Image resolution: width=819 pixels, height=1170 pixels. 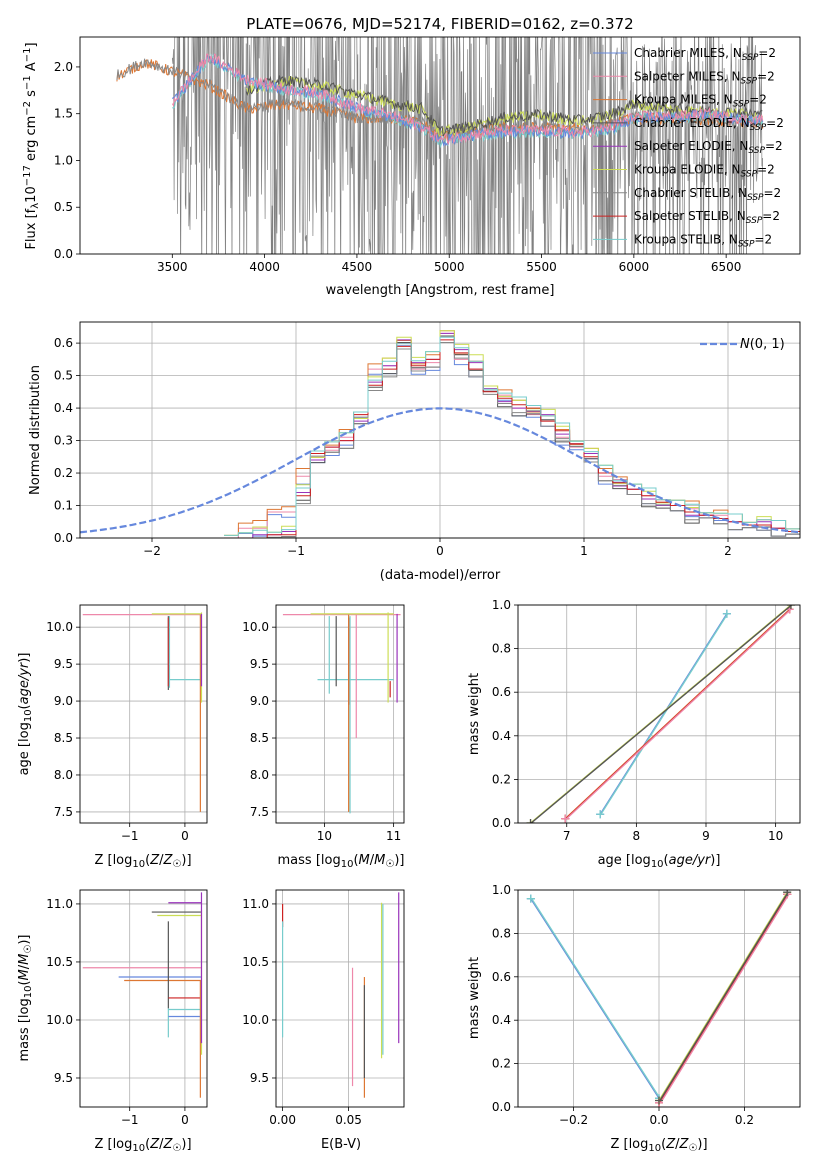 I want to click on x-axis-label: mass [log10(M/M☉)], so click(x=341, y=861).